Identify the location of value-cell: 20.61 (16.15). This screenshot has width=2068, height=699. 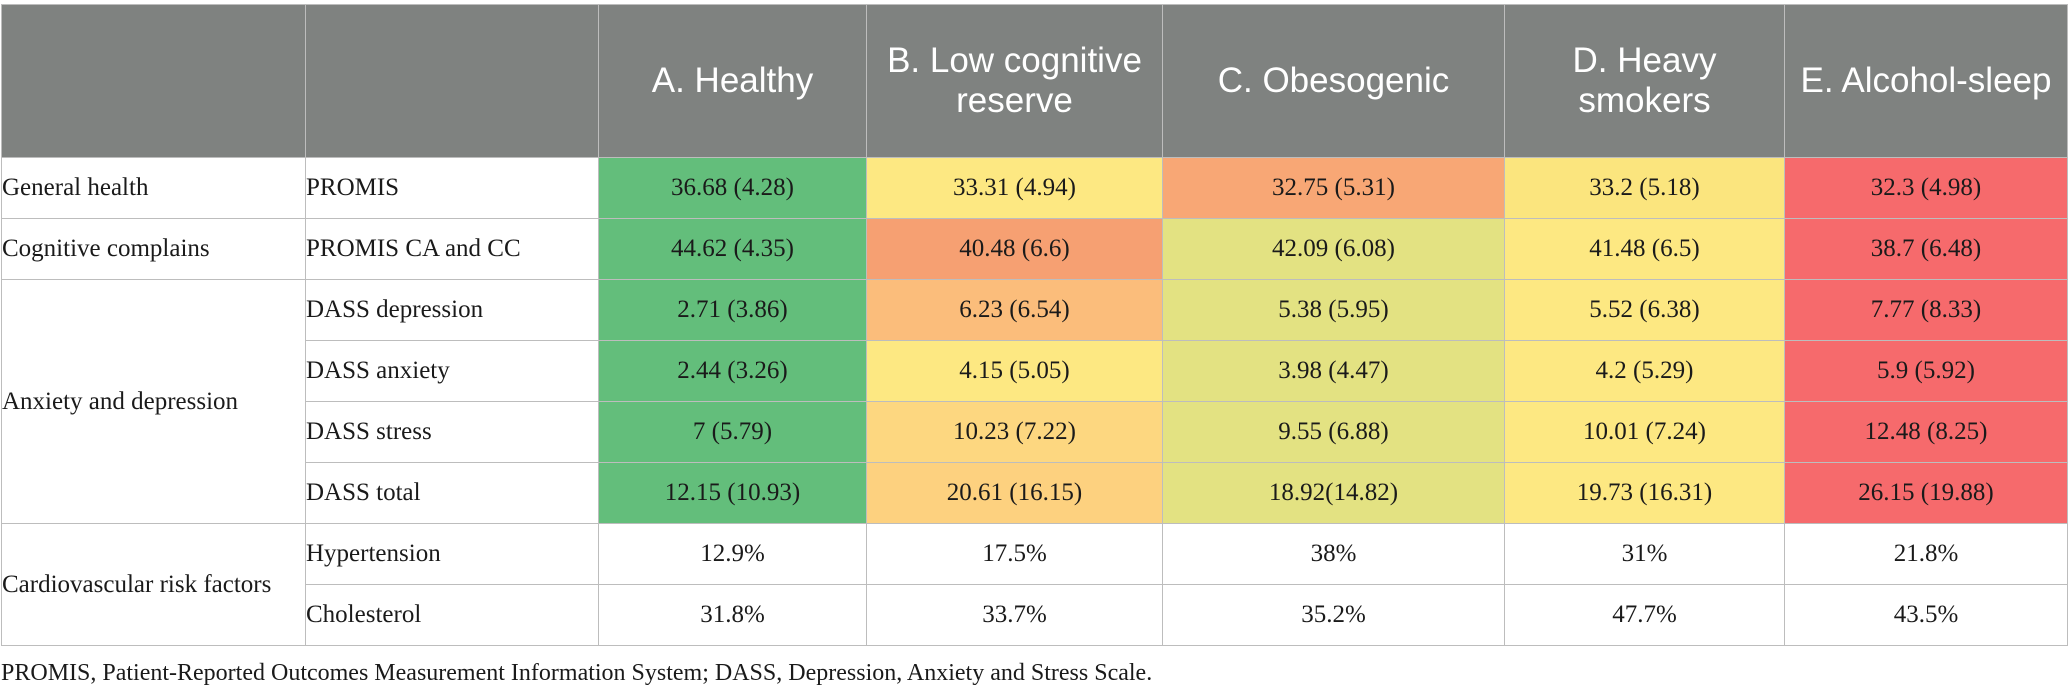
(1014, 493).